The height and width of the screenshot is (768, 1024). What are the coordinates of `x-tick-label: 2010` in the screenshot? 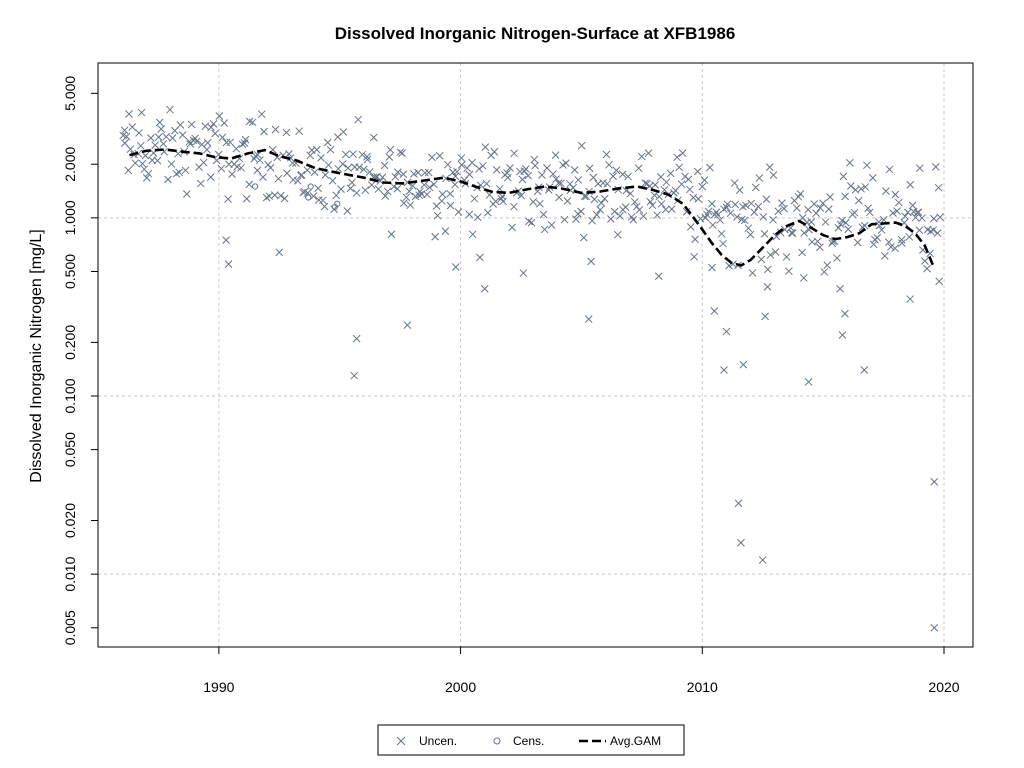 It's located at (702, 687).